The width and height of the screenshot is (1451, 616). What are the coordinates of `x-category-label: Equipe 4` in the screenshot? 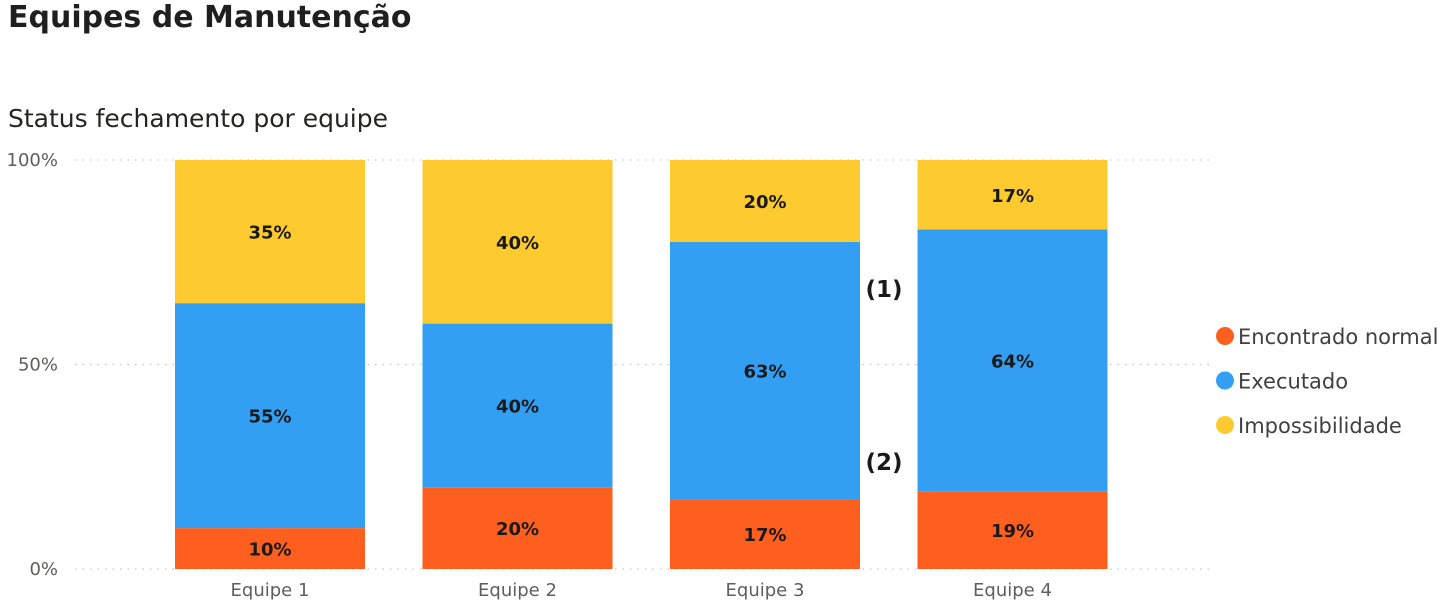 It's located at (1012, 590).